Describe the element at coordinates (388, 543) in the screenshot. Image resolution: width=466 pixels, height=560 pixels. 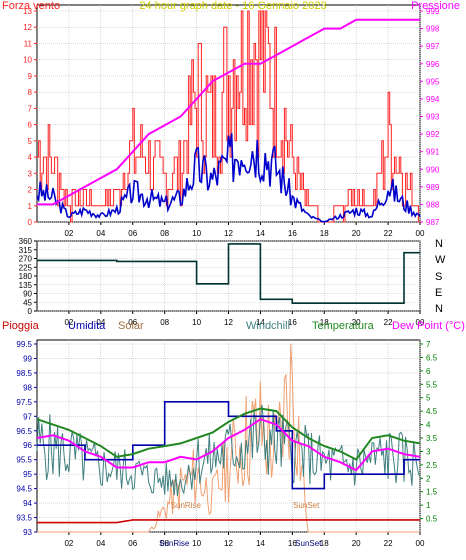
I see `p3-xtick-label-22: 22` at that location.